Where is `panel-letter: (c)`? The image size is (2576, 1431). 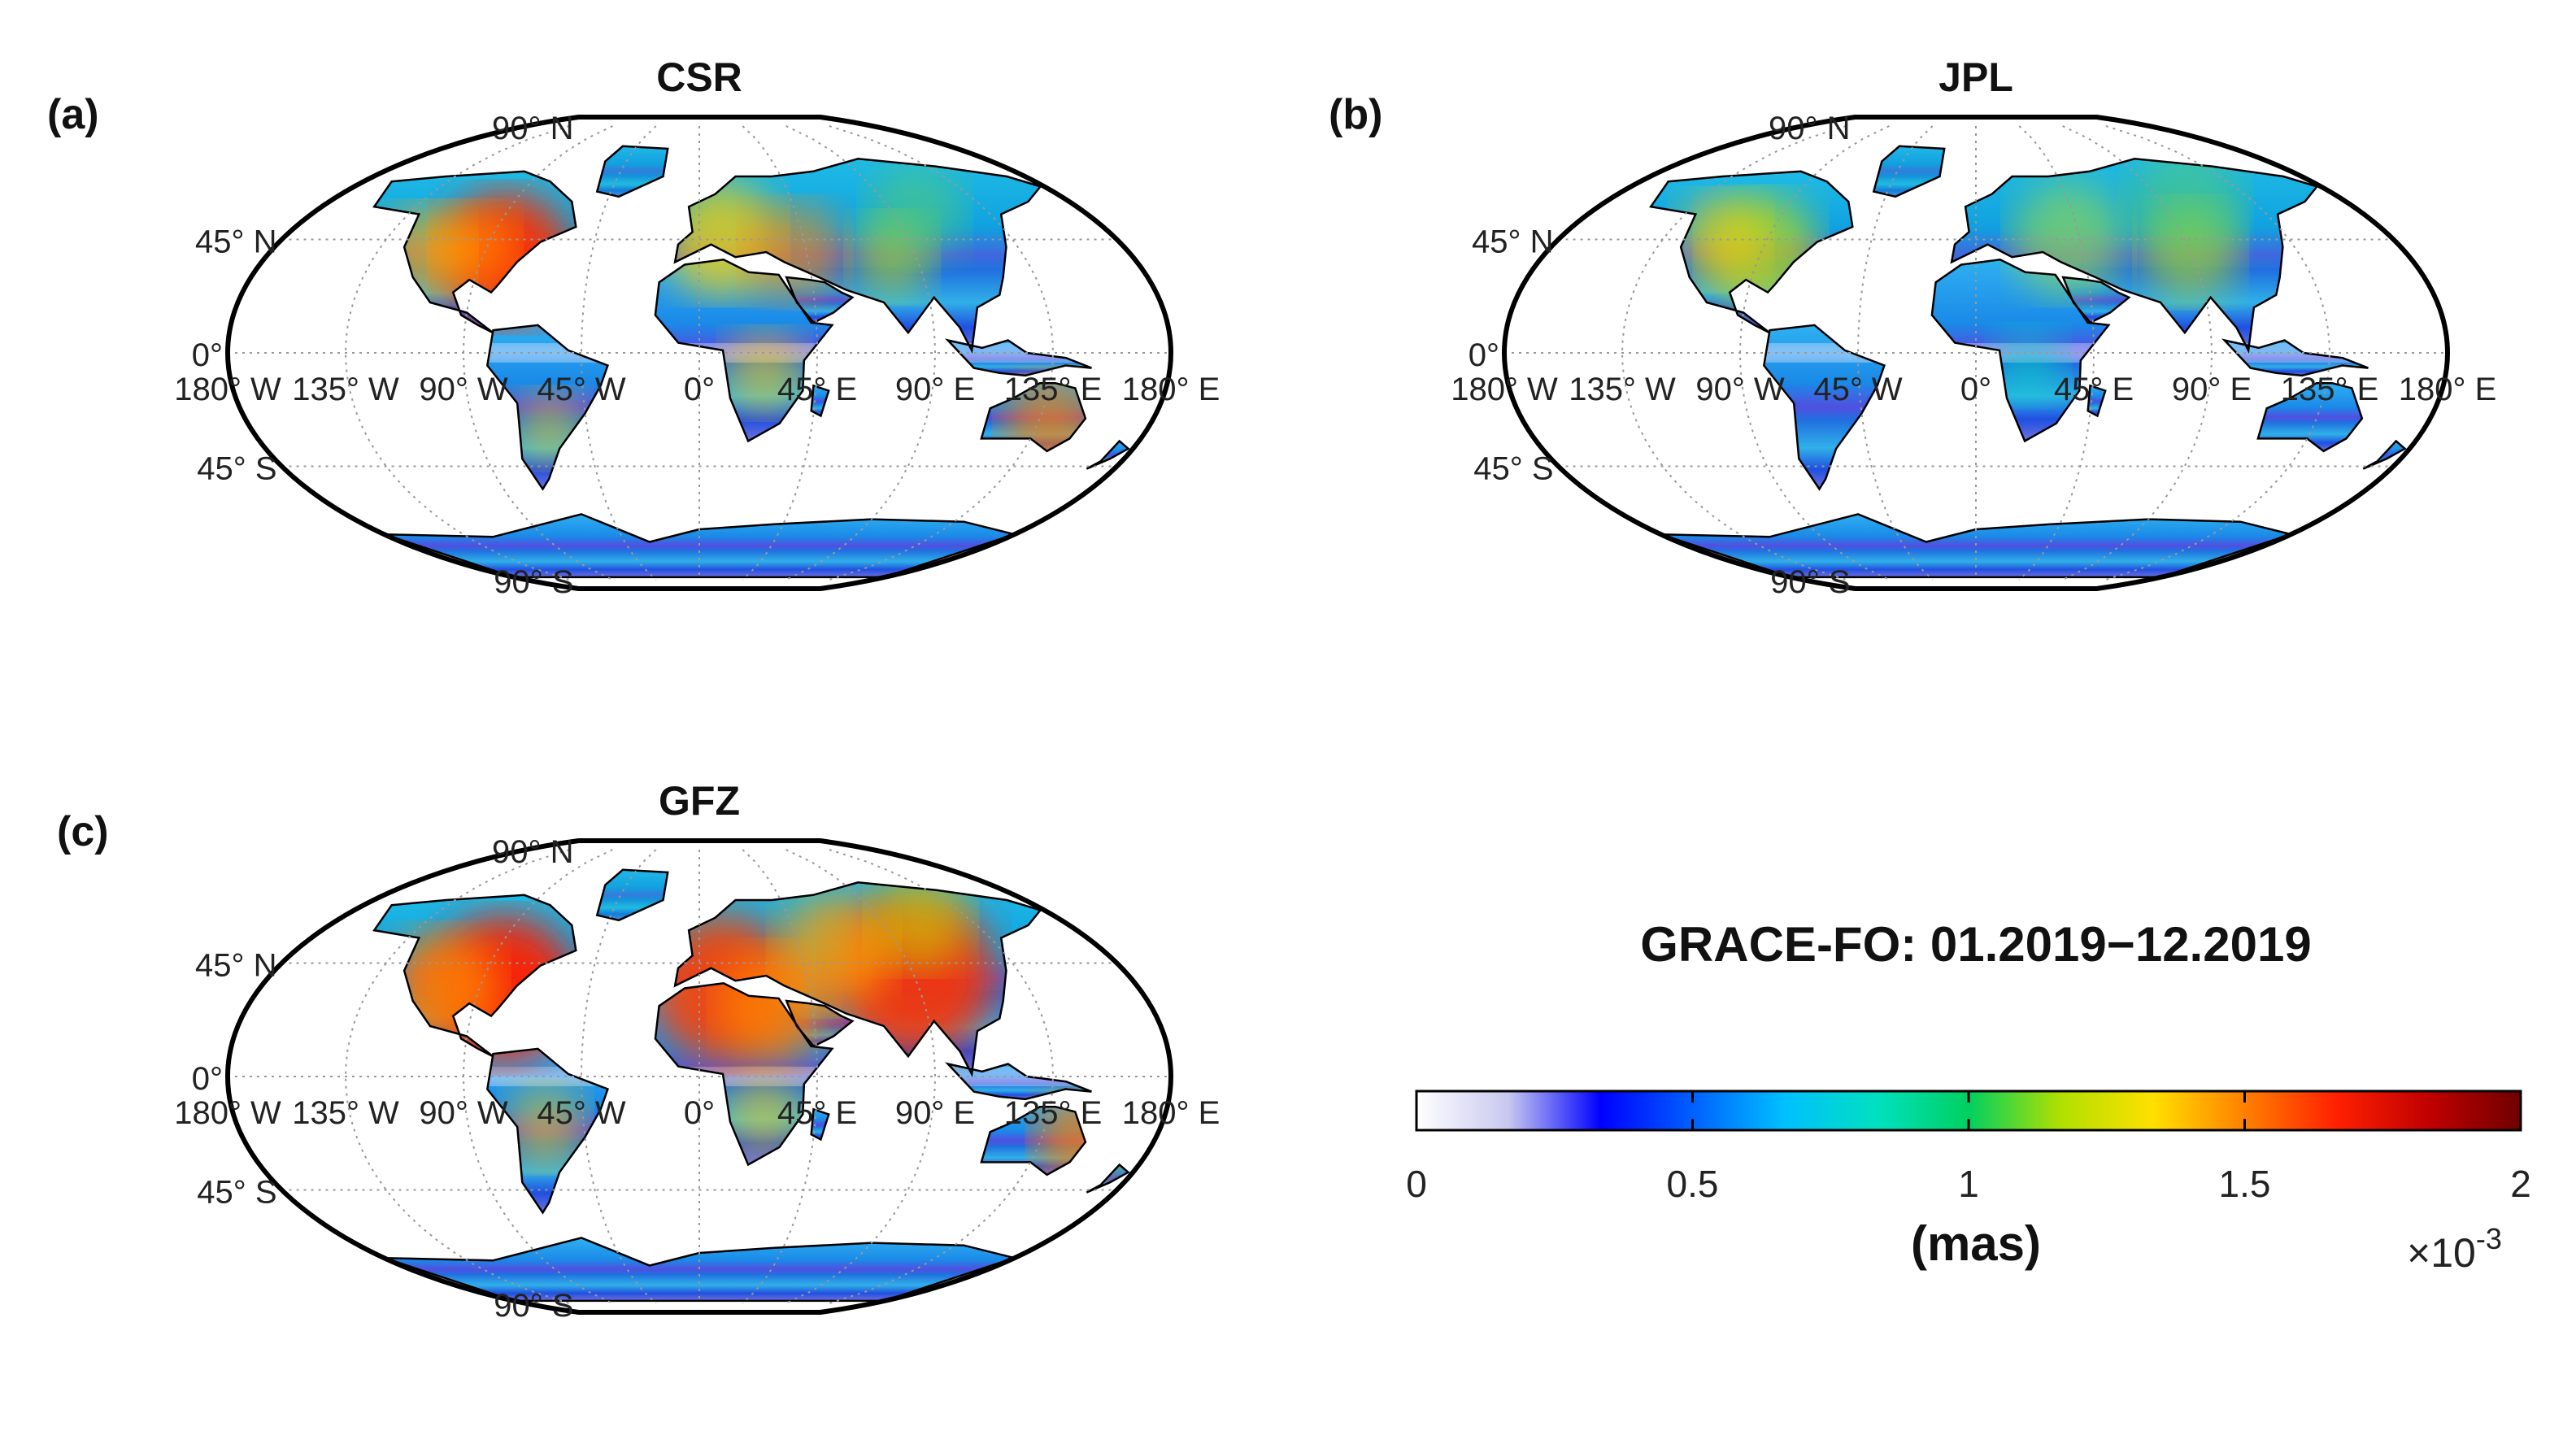 panel-letter: (c) is located at coordinates (83, 831).